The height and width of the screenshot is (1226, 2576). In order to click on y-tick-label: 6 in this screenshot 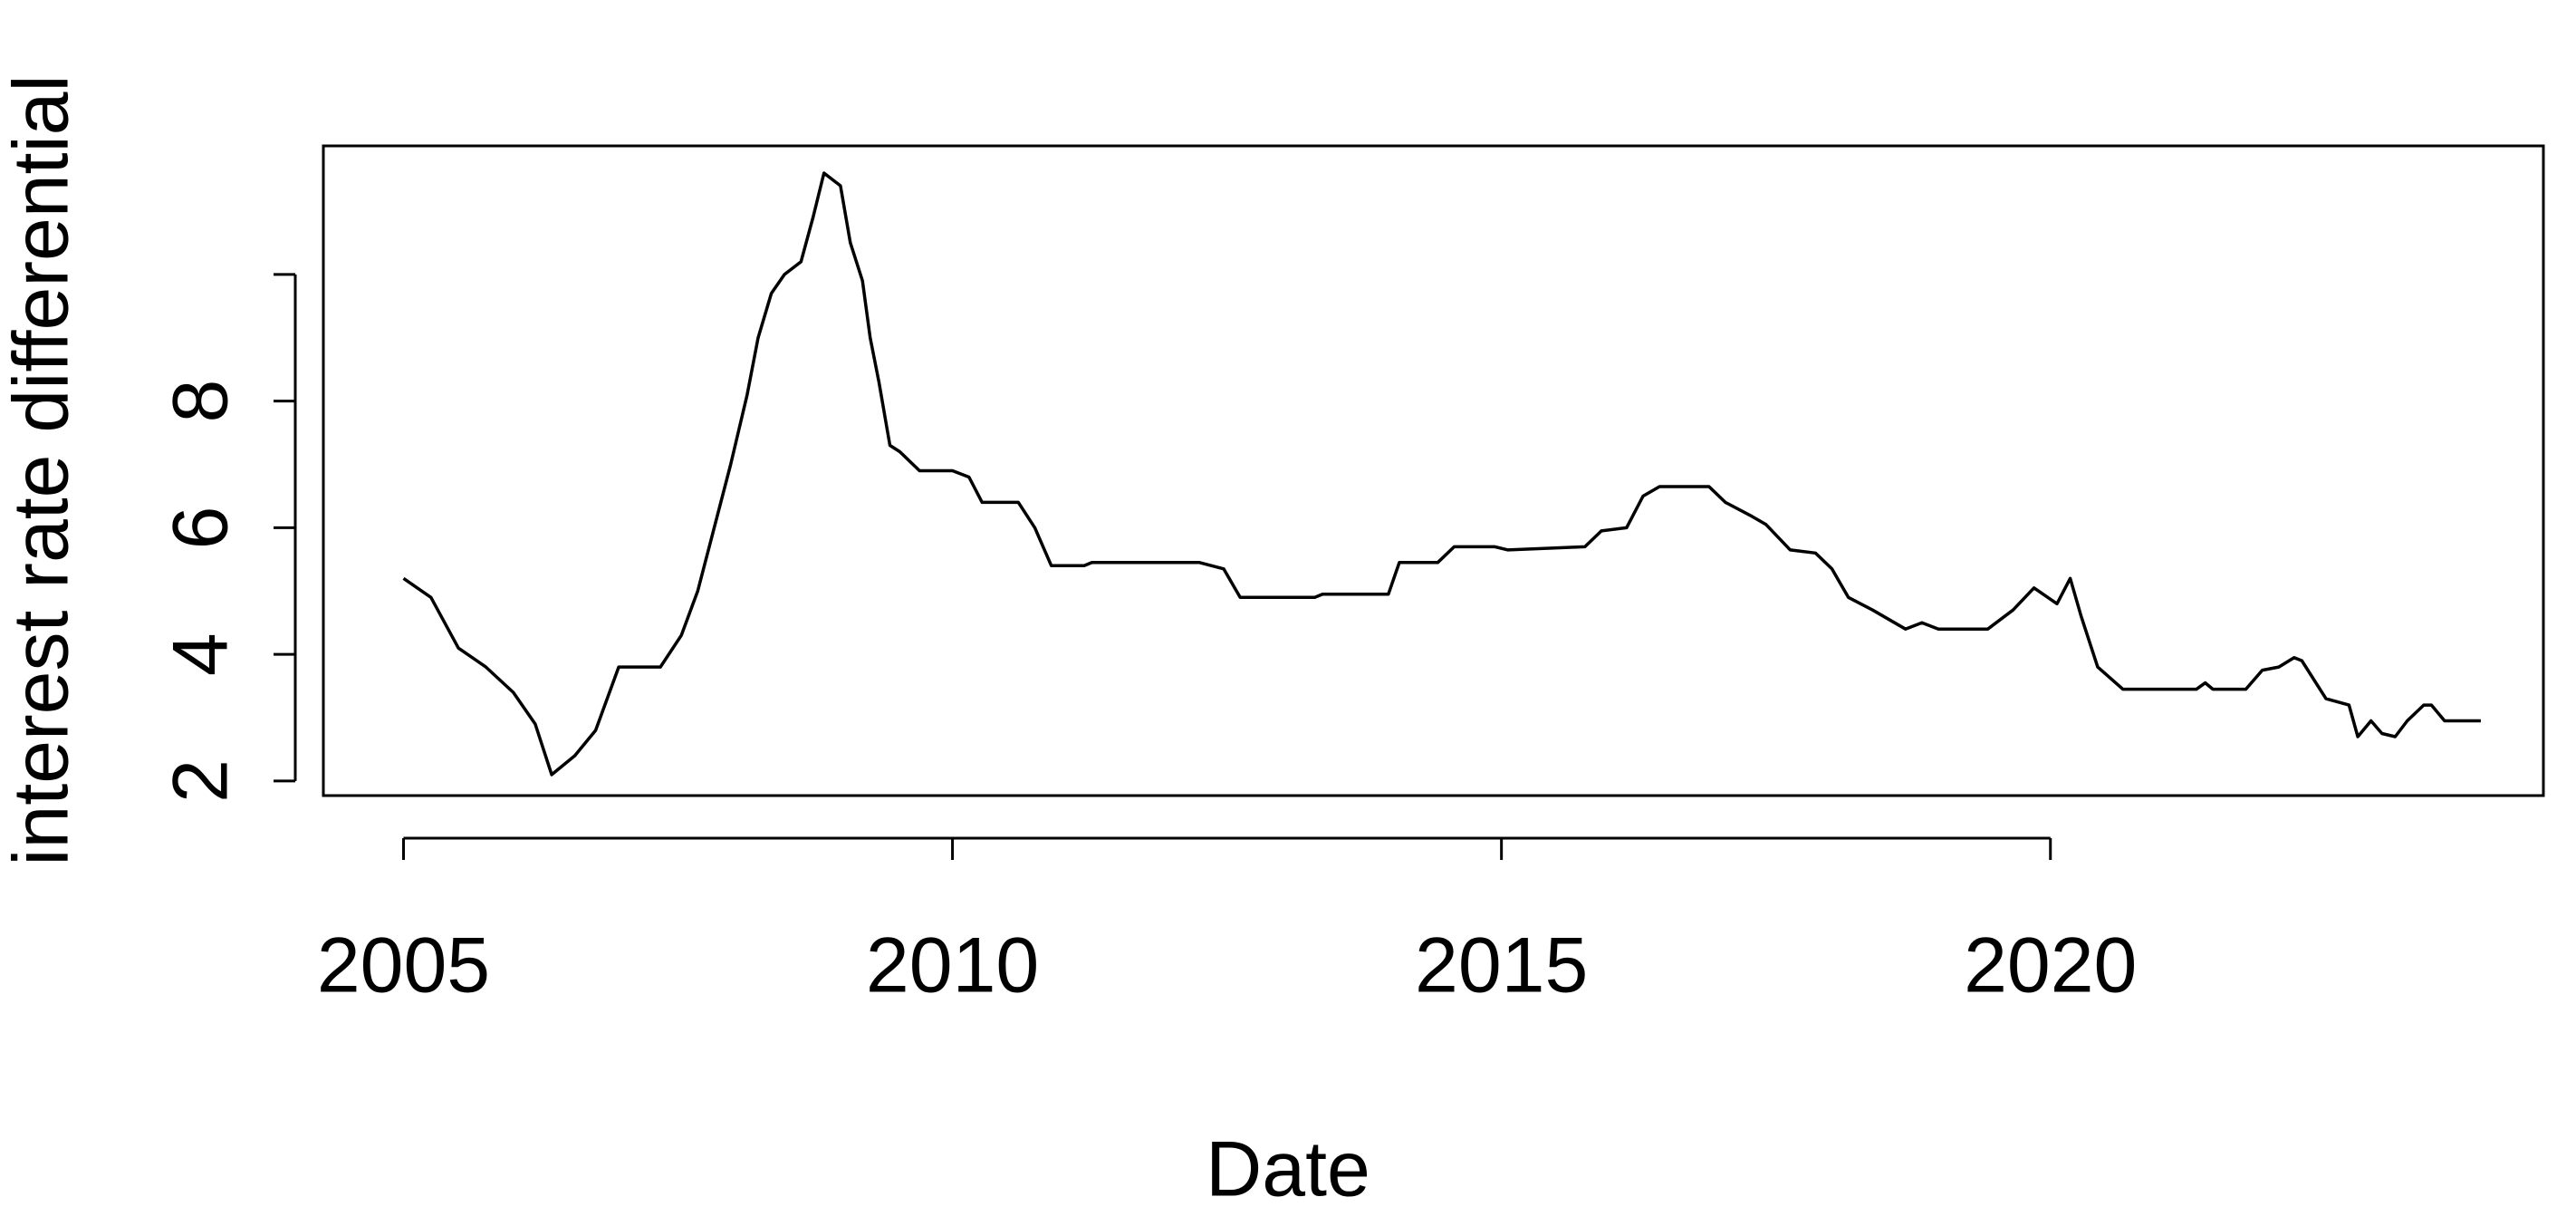, I will do `click(201, 527)`.